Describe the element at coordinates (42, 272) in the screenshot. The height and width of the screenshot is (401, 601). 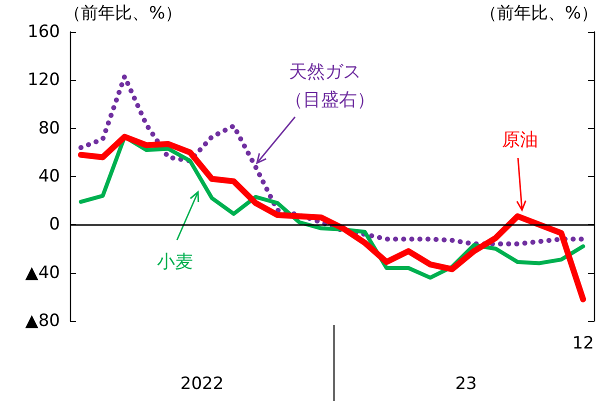
I see `y-tick-label: ▲40` at that location.